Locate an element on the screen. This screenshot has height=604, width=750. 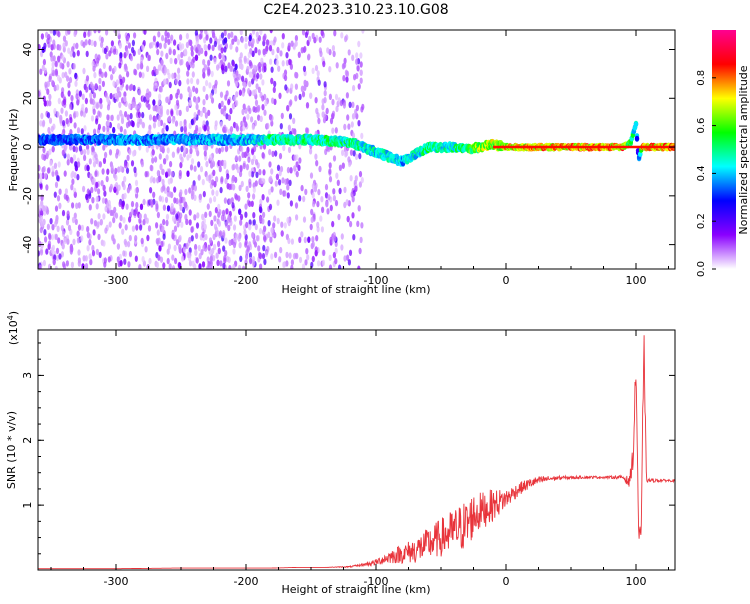
snr-x-tick-label: 0 is located at coordinates (506, 581).